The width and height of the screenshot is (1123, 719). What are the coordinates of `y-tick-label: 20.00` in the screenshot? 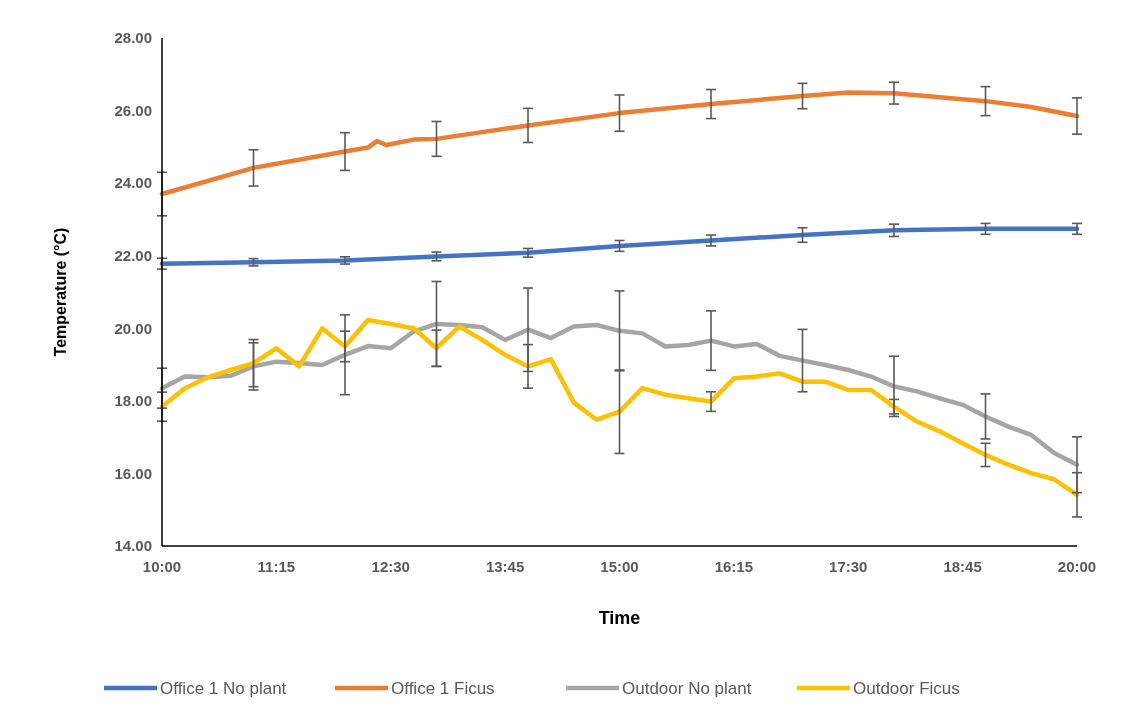 It's located at (133, 328).